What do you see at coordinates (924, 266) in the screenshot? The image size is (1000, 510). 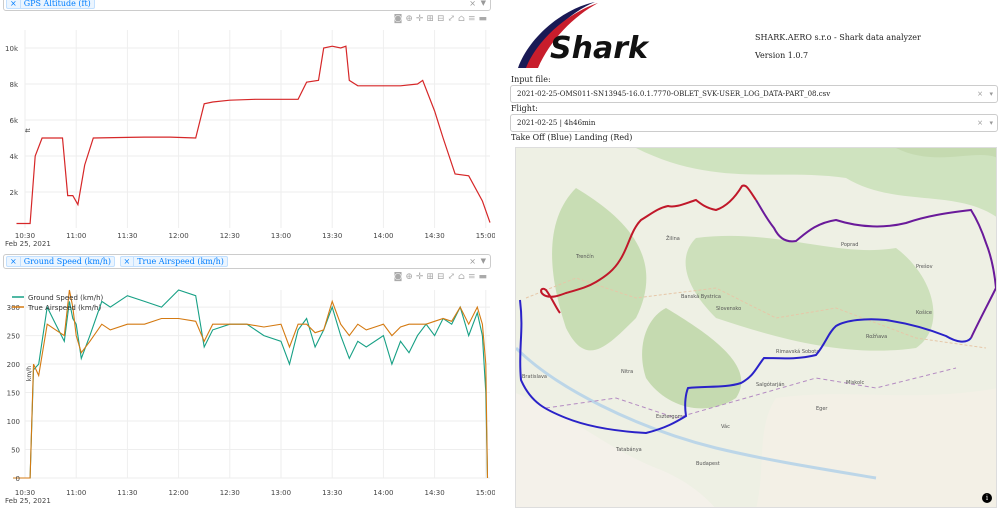 I see `map-place-label: Prešov` at bounding box center [924, 266].